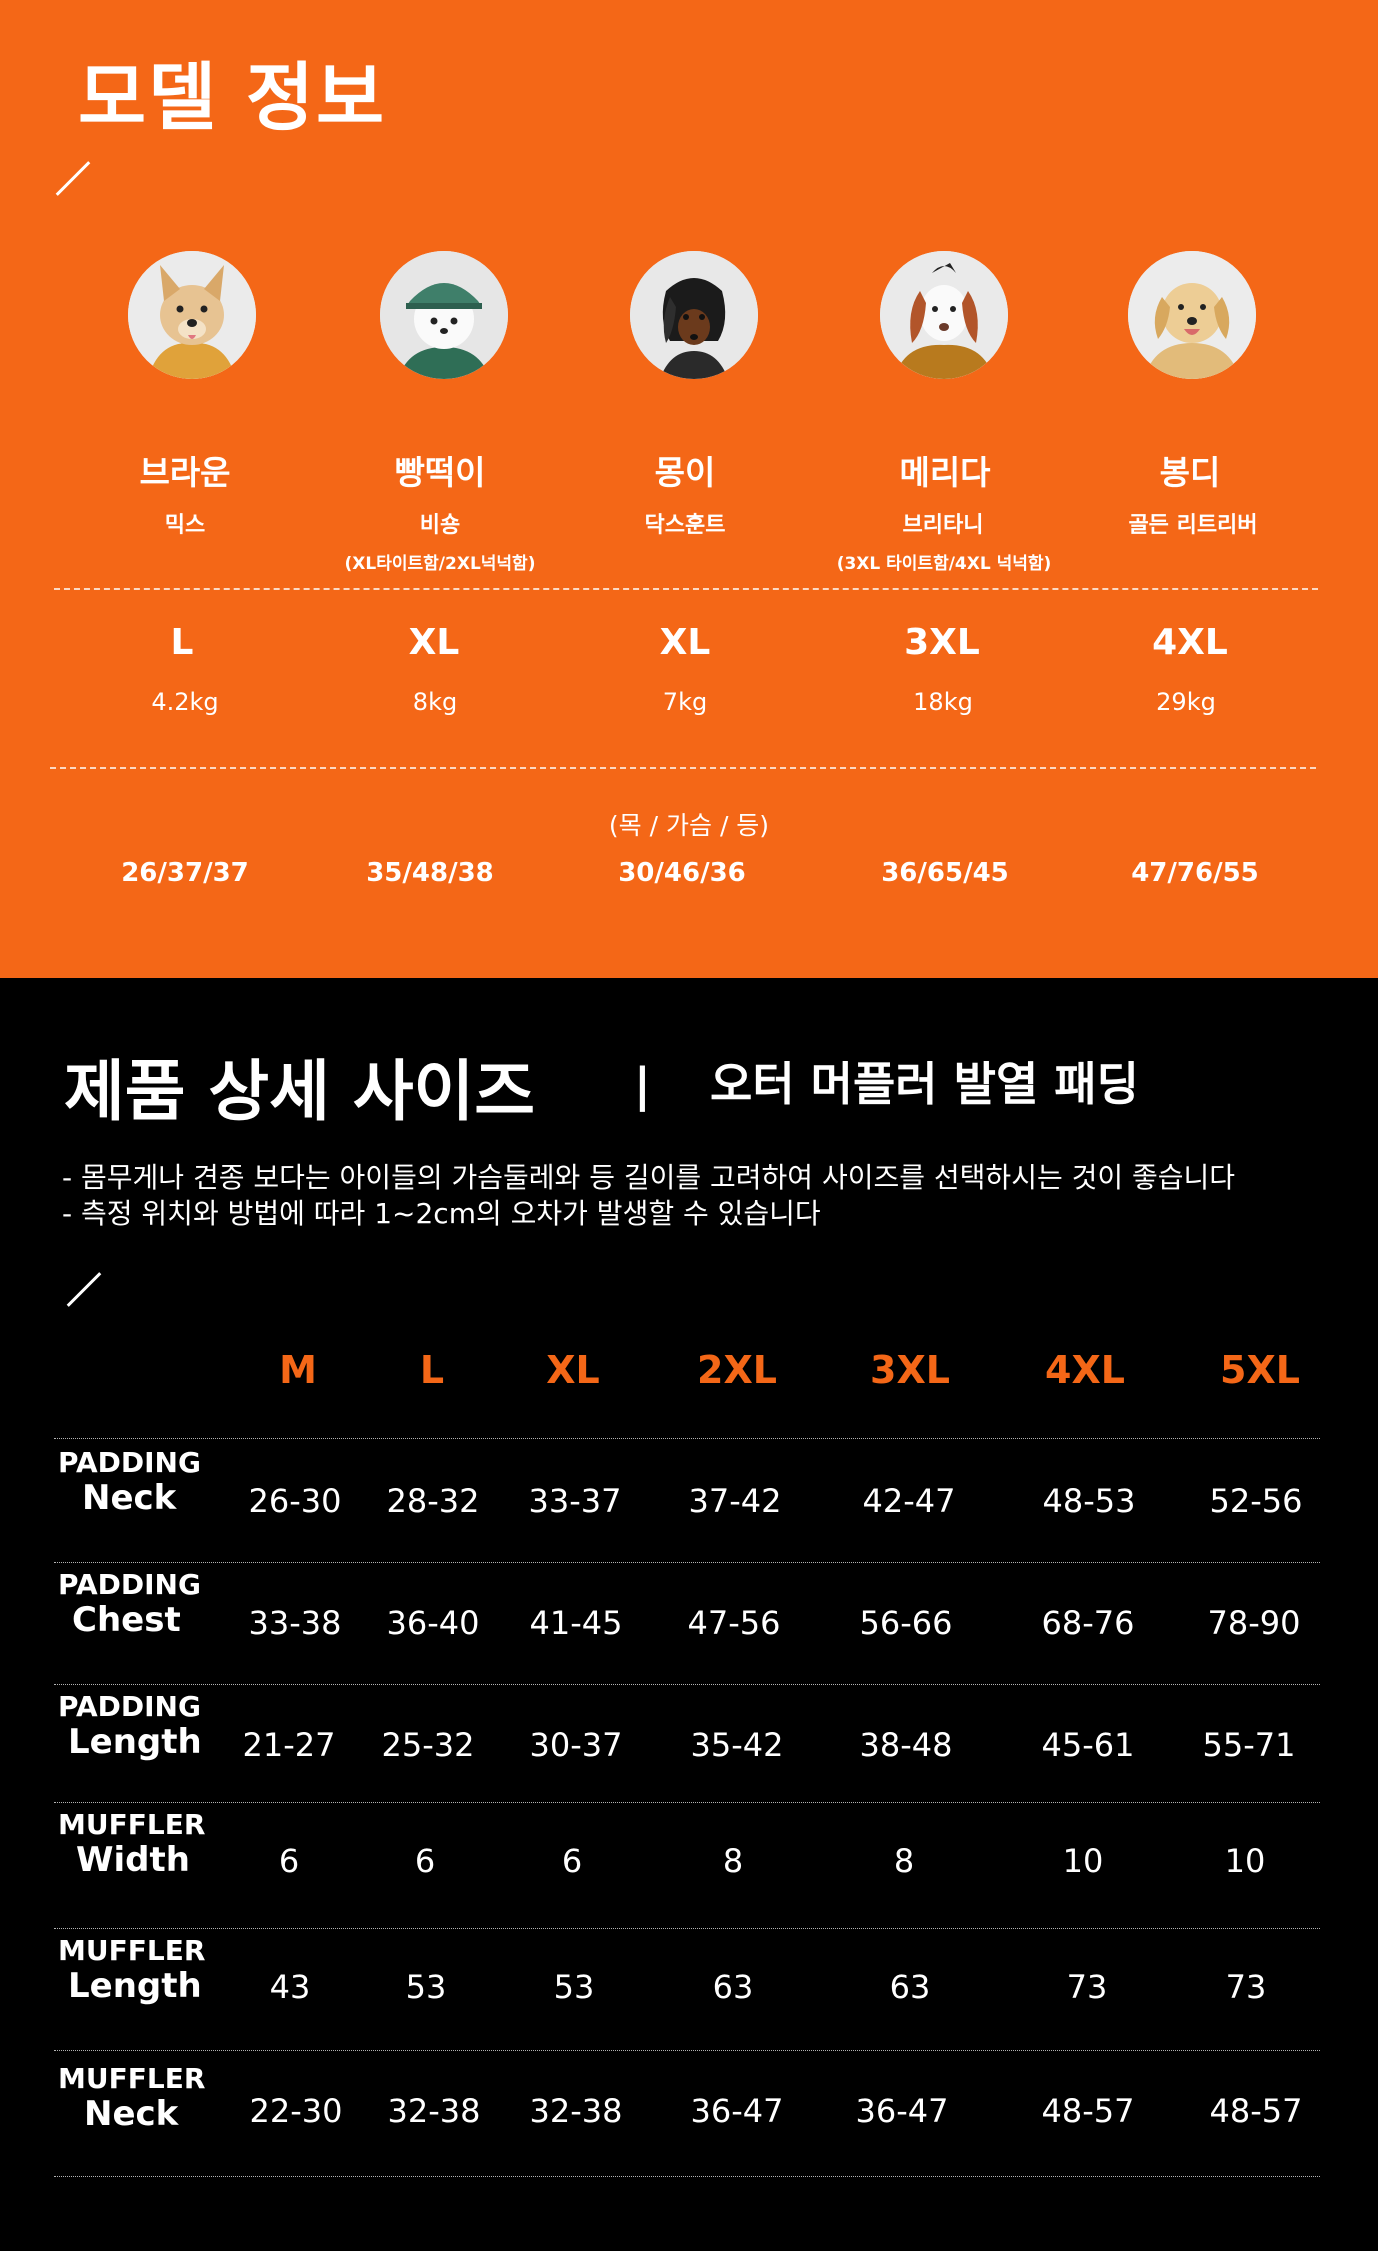 This screenshot has height=2251, width=1378. Describe the element at coordinates (924, 1084) in the screenshot. I see `product-name: 오터 머플러 발열 패딩` at that location.